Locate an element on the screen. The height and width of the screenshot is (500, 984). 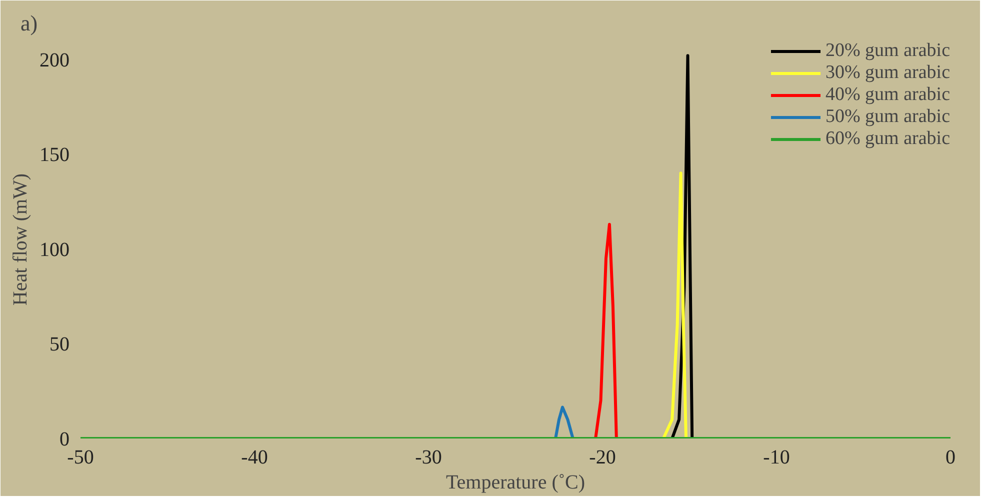
y-tick-label: 0 is located at coordinates (65, 439).